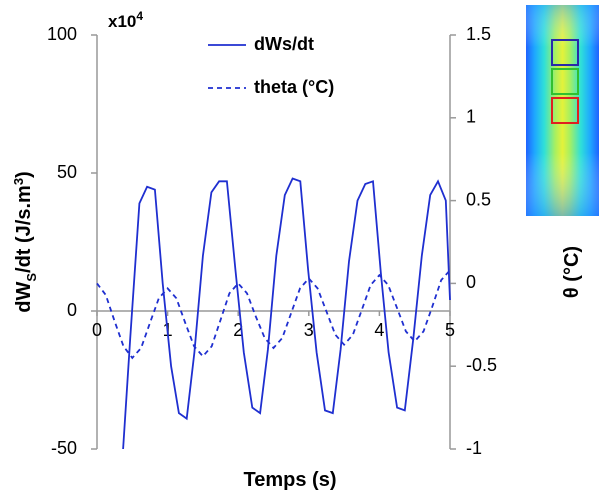 The image size is (604, 495). I want to click on series-line, so click(273, 314).